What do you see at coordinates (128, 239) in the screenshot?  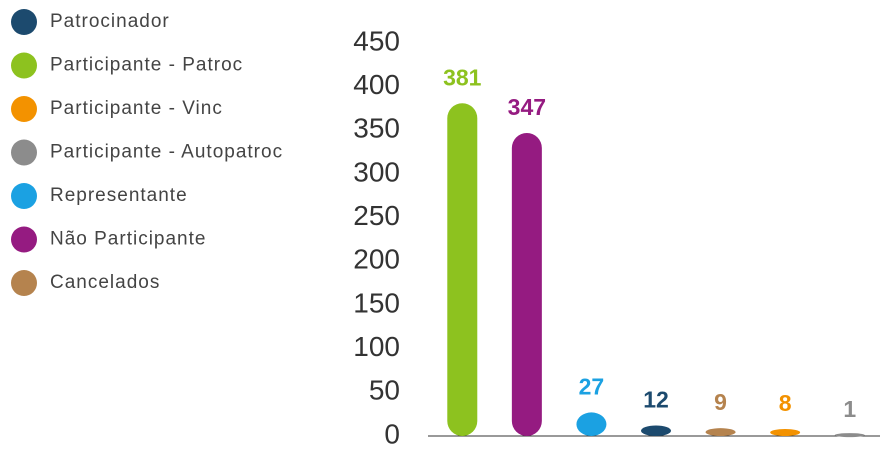 I see `legend-label: Não Participante` at bounding box center [128, 239].